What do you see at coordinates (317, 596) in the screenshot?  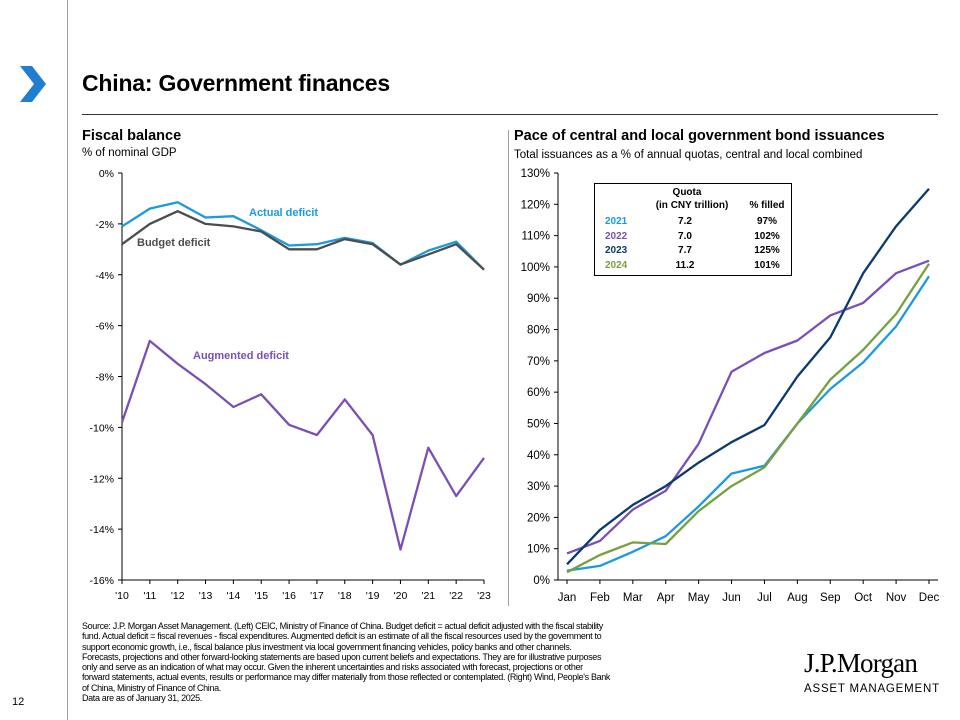 I see `x-tick-label: '17` at bounding box center [317, 596].